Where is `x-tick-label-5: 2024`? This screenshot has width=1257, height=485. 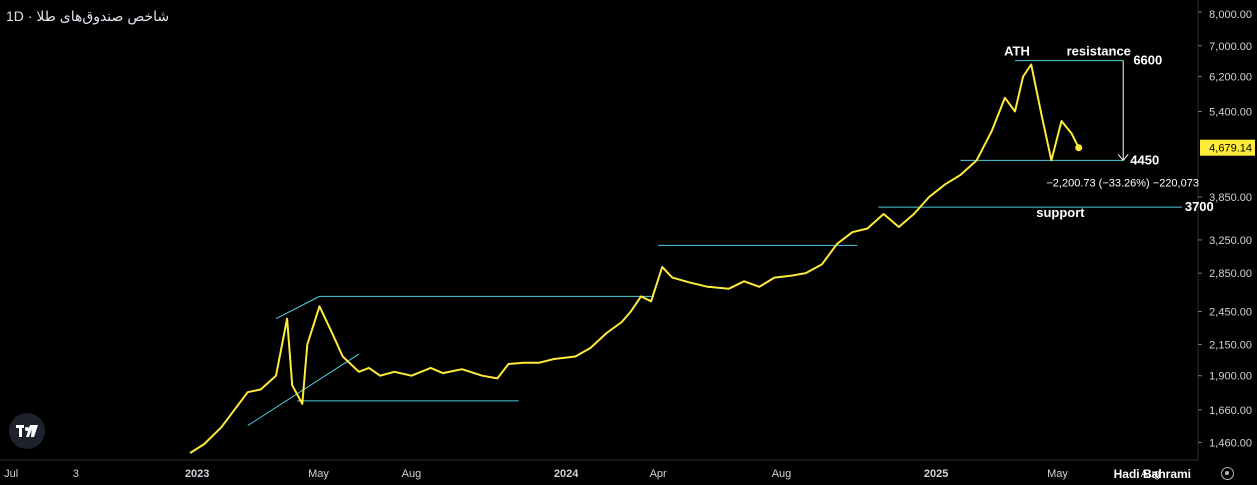
x-tick-label-5: 2024 is located at coordinates (566, 474).